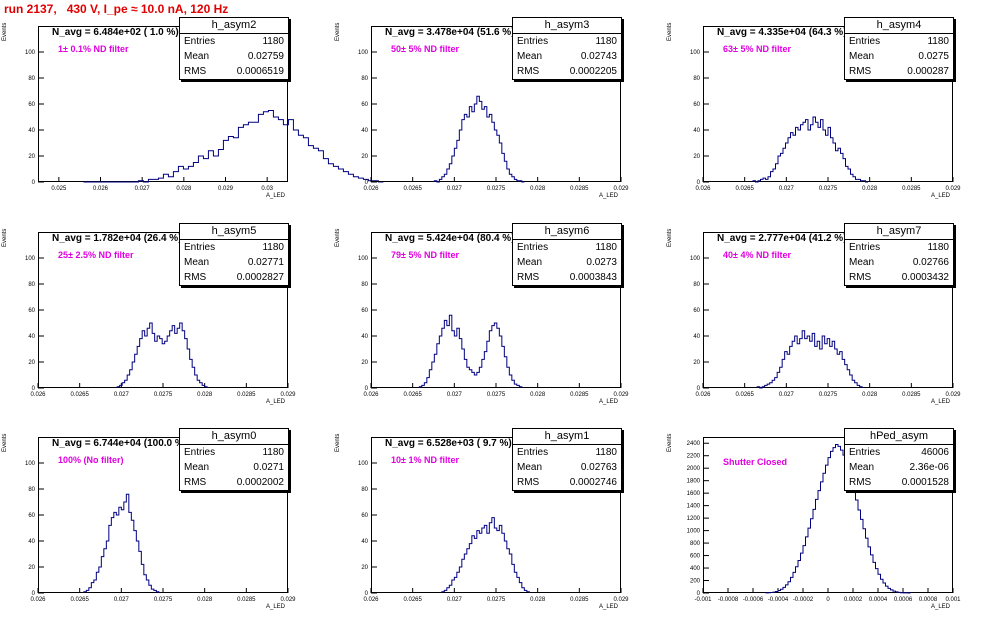 The image size is (996, 622). I want to click on navg-label: N_avg = 3.478e+04 (51.6 %), so click(450, 32).